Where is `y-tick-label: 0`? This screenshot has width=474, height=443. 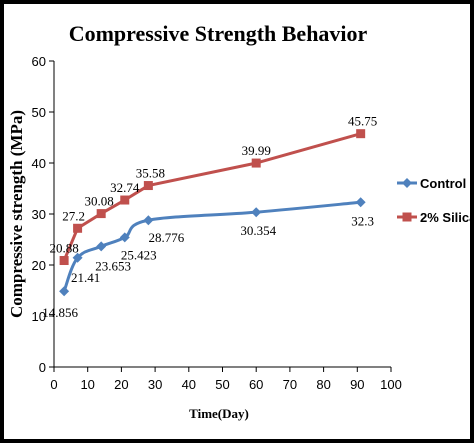
y-tick-label: 0 is located at coordinates (42, 367).